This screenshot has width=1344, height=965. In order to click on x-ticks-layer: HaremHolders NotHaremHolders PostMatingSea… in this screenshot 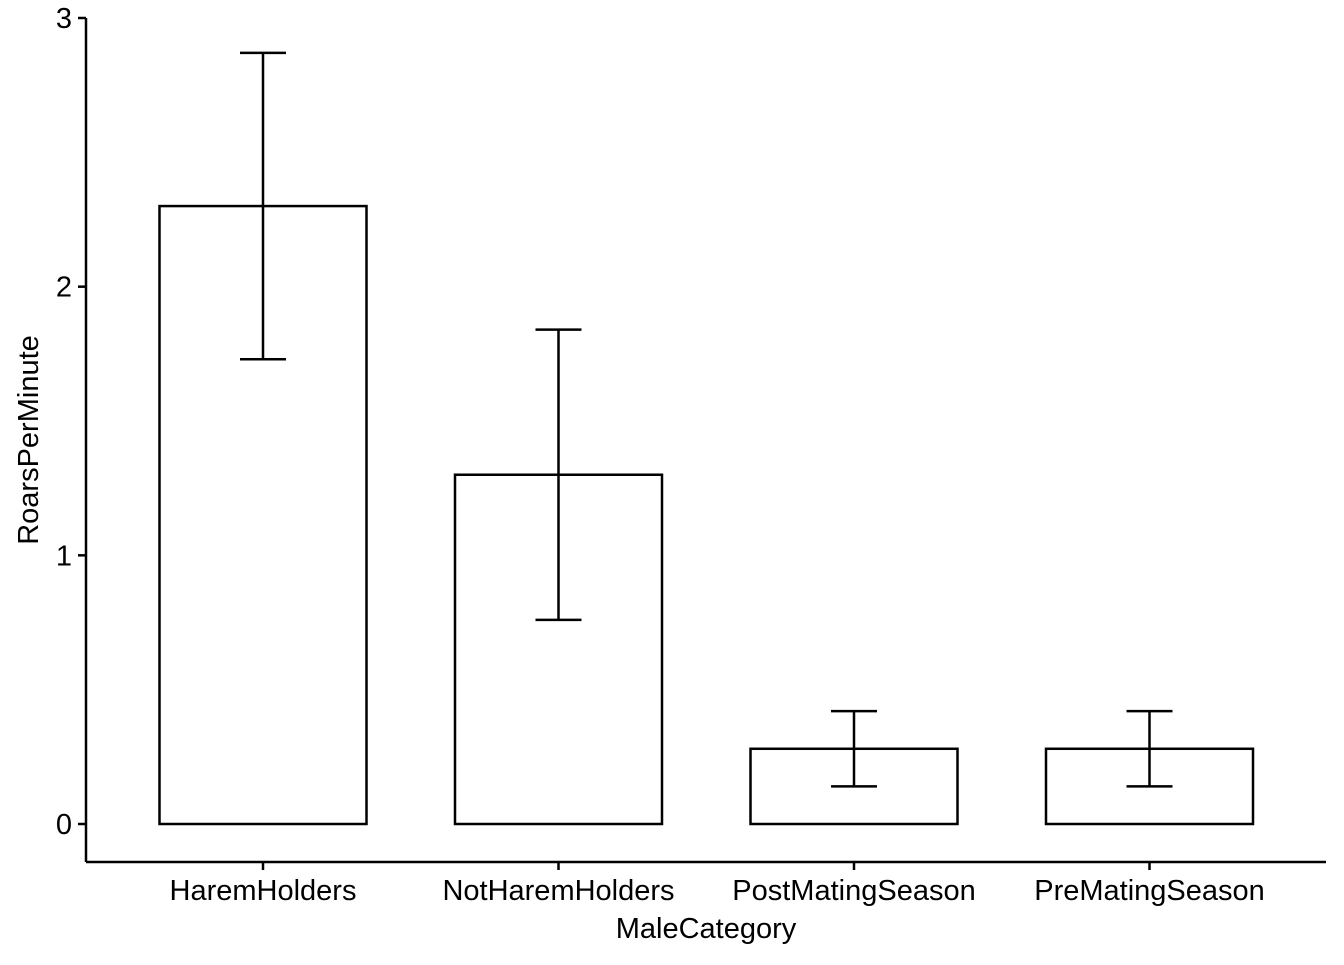, I will do `click(717, 884)`.